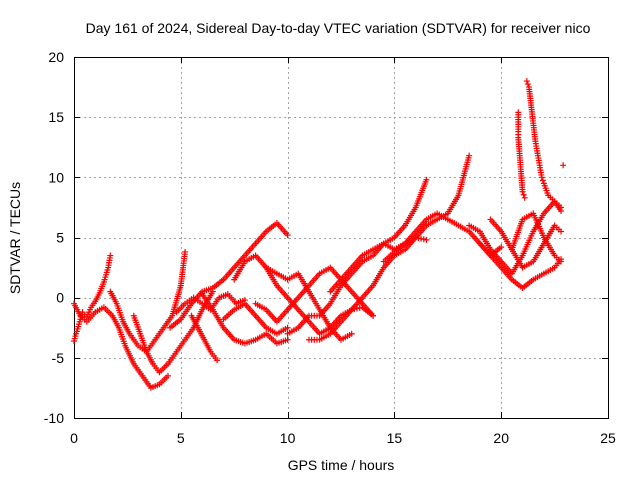 The height and width of the screenshot is (480, 640). I want to click on x-tick-label: 20, so click(501, 438).